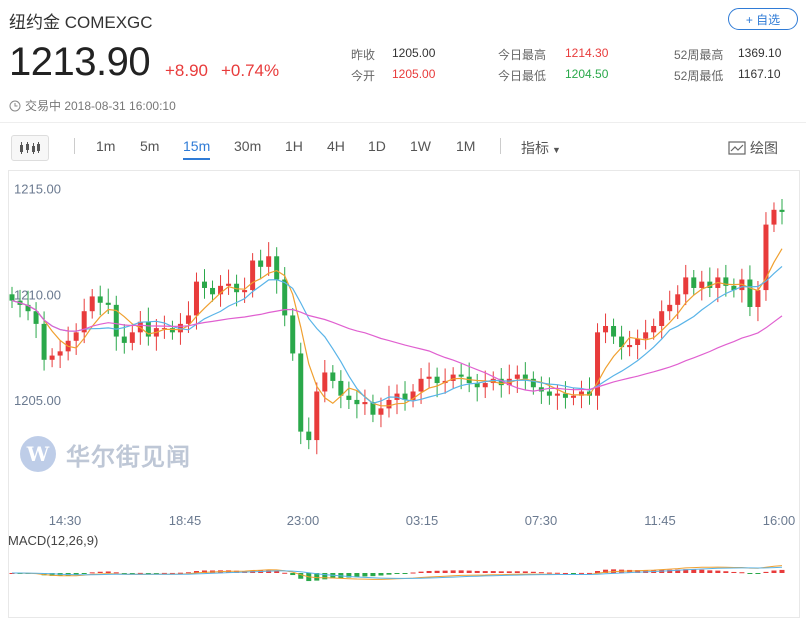  What do you see at coordinates (38, 454) in the screenshot?
I see `wallstreetcn-logo-icon: W` at bounding box center [38, 454].